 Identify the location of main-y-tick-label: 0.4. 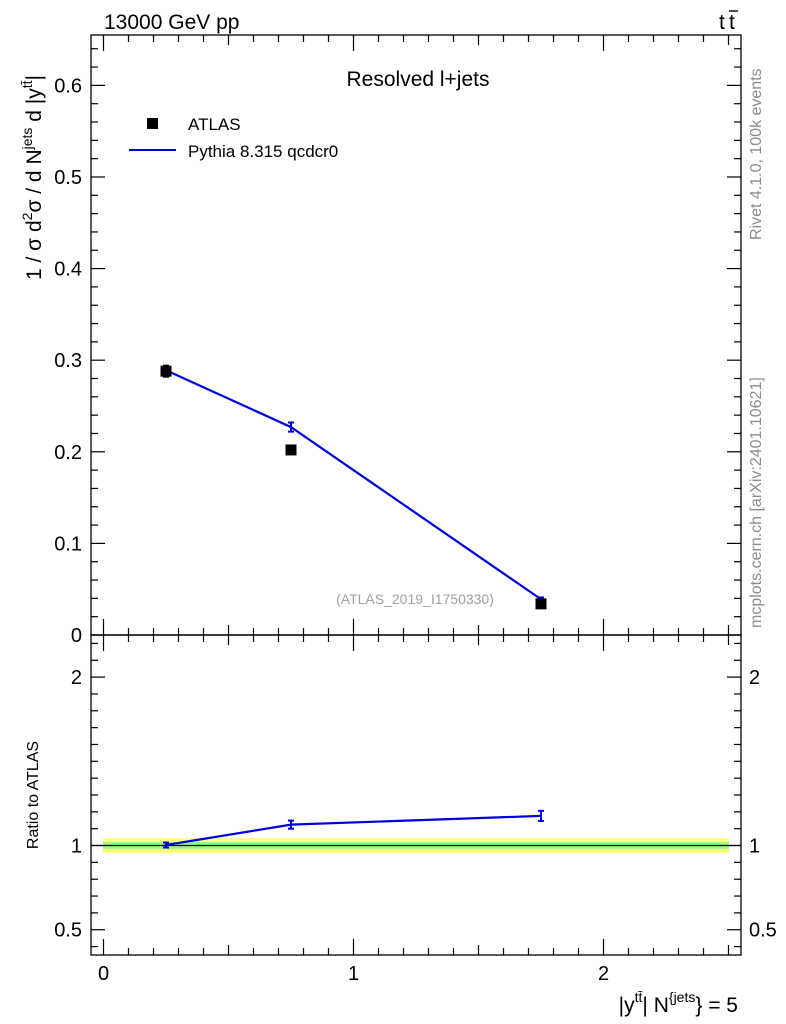
(68, 270).